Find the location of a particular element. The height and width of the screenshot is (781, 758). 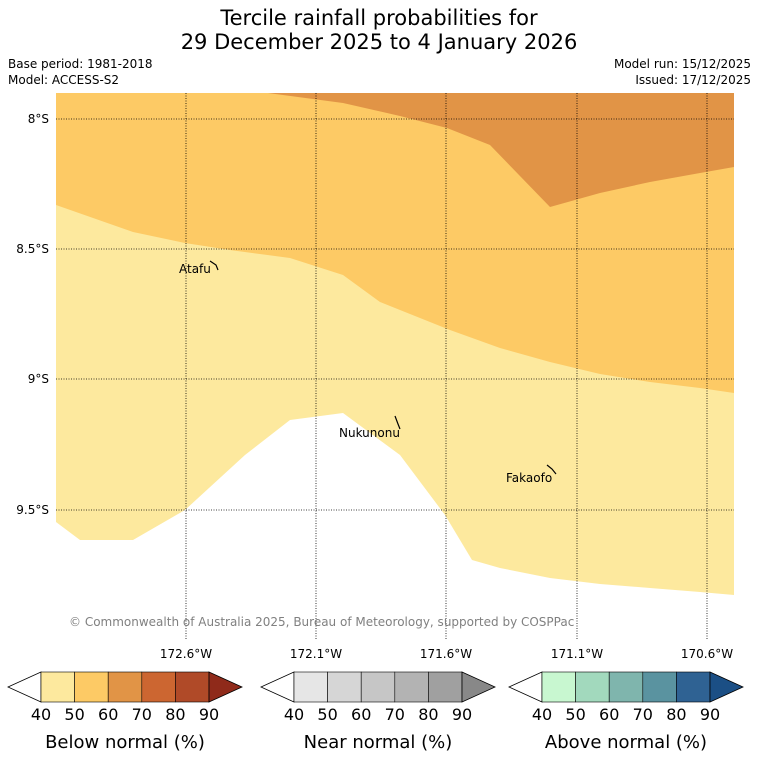

above-normal-tick-label: 60 is located at coordinates (609, 714).